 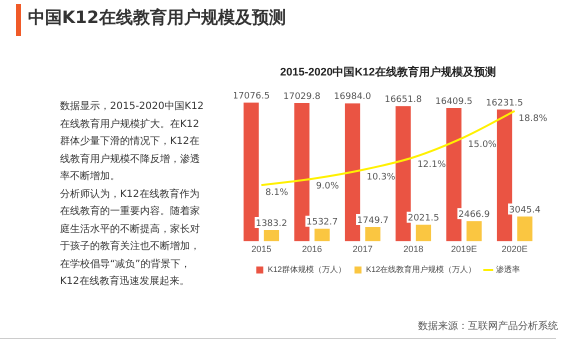 I want to click on chart-title: 中国K12在线教育用户规模及预测, so click(x=157, y=18).